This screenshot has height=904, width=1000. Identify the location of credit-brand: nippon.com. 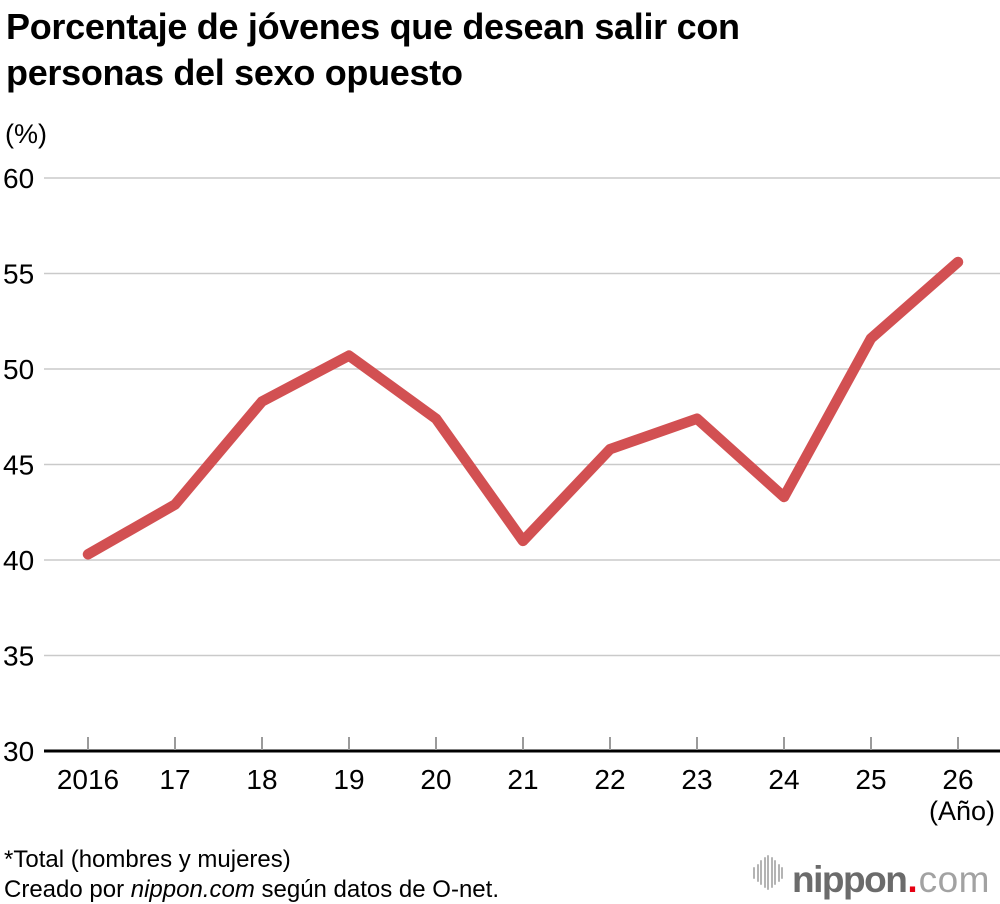
(192, 889).